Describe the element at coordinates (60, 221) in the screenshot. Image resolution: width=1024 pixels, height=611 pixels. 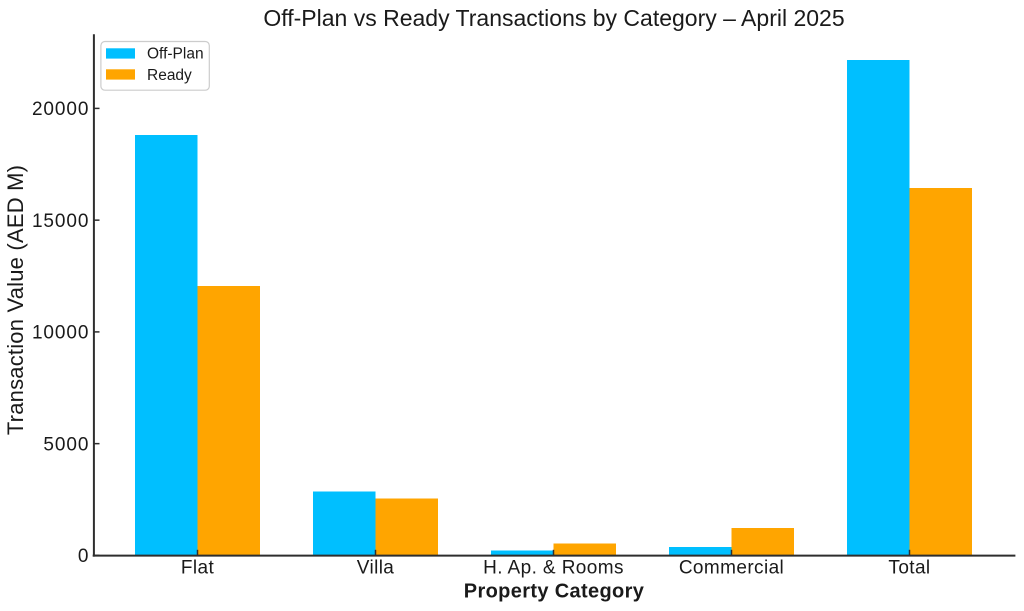
I see `svg-text: 15000` at that location.